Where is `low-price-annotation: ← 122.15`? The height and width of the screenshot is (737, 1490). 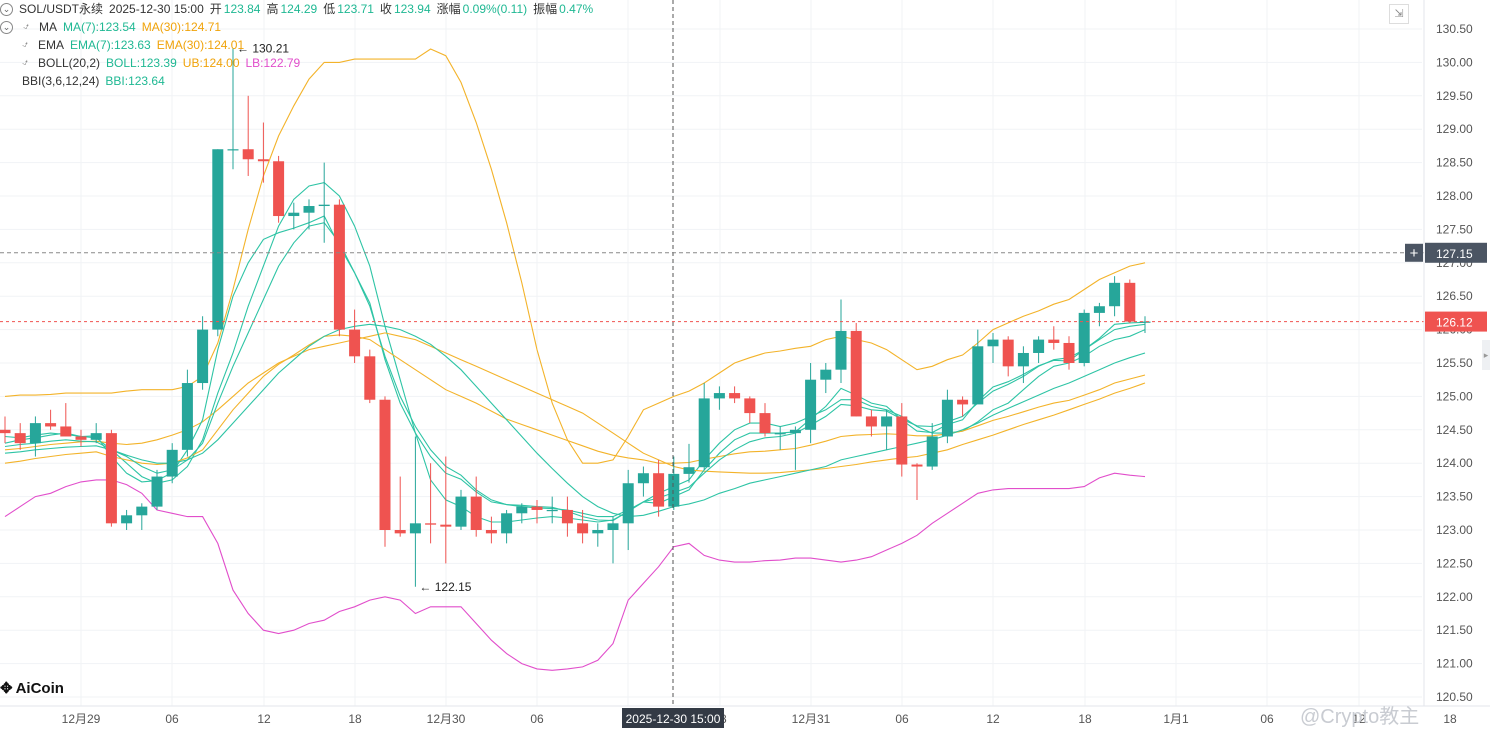 low-price-annotation: ← 122.15 is located at coordinates (445, 587).